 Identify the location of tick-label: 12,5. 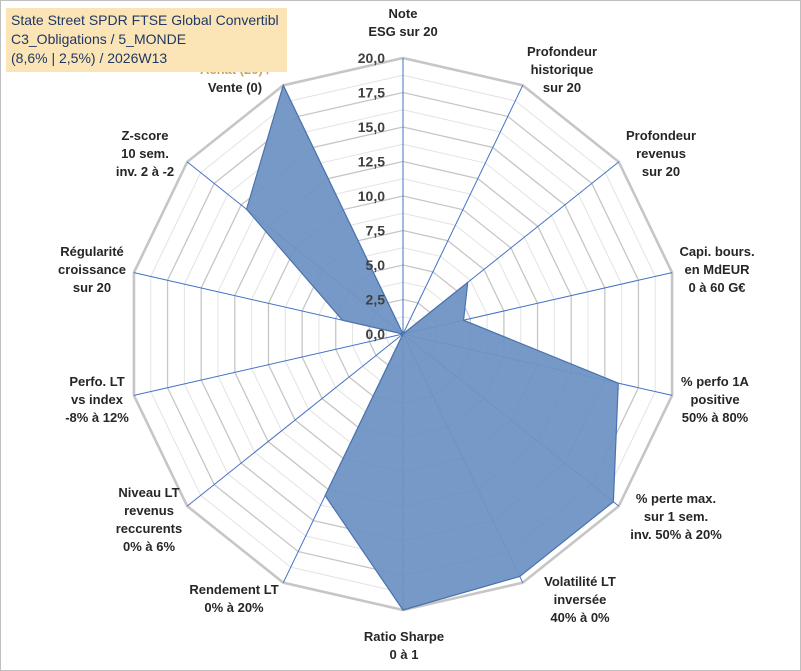
(371, 162).